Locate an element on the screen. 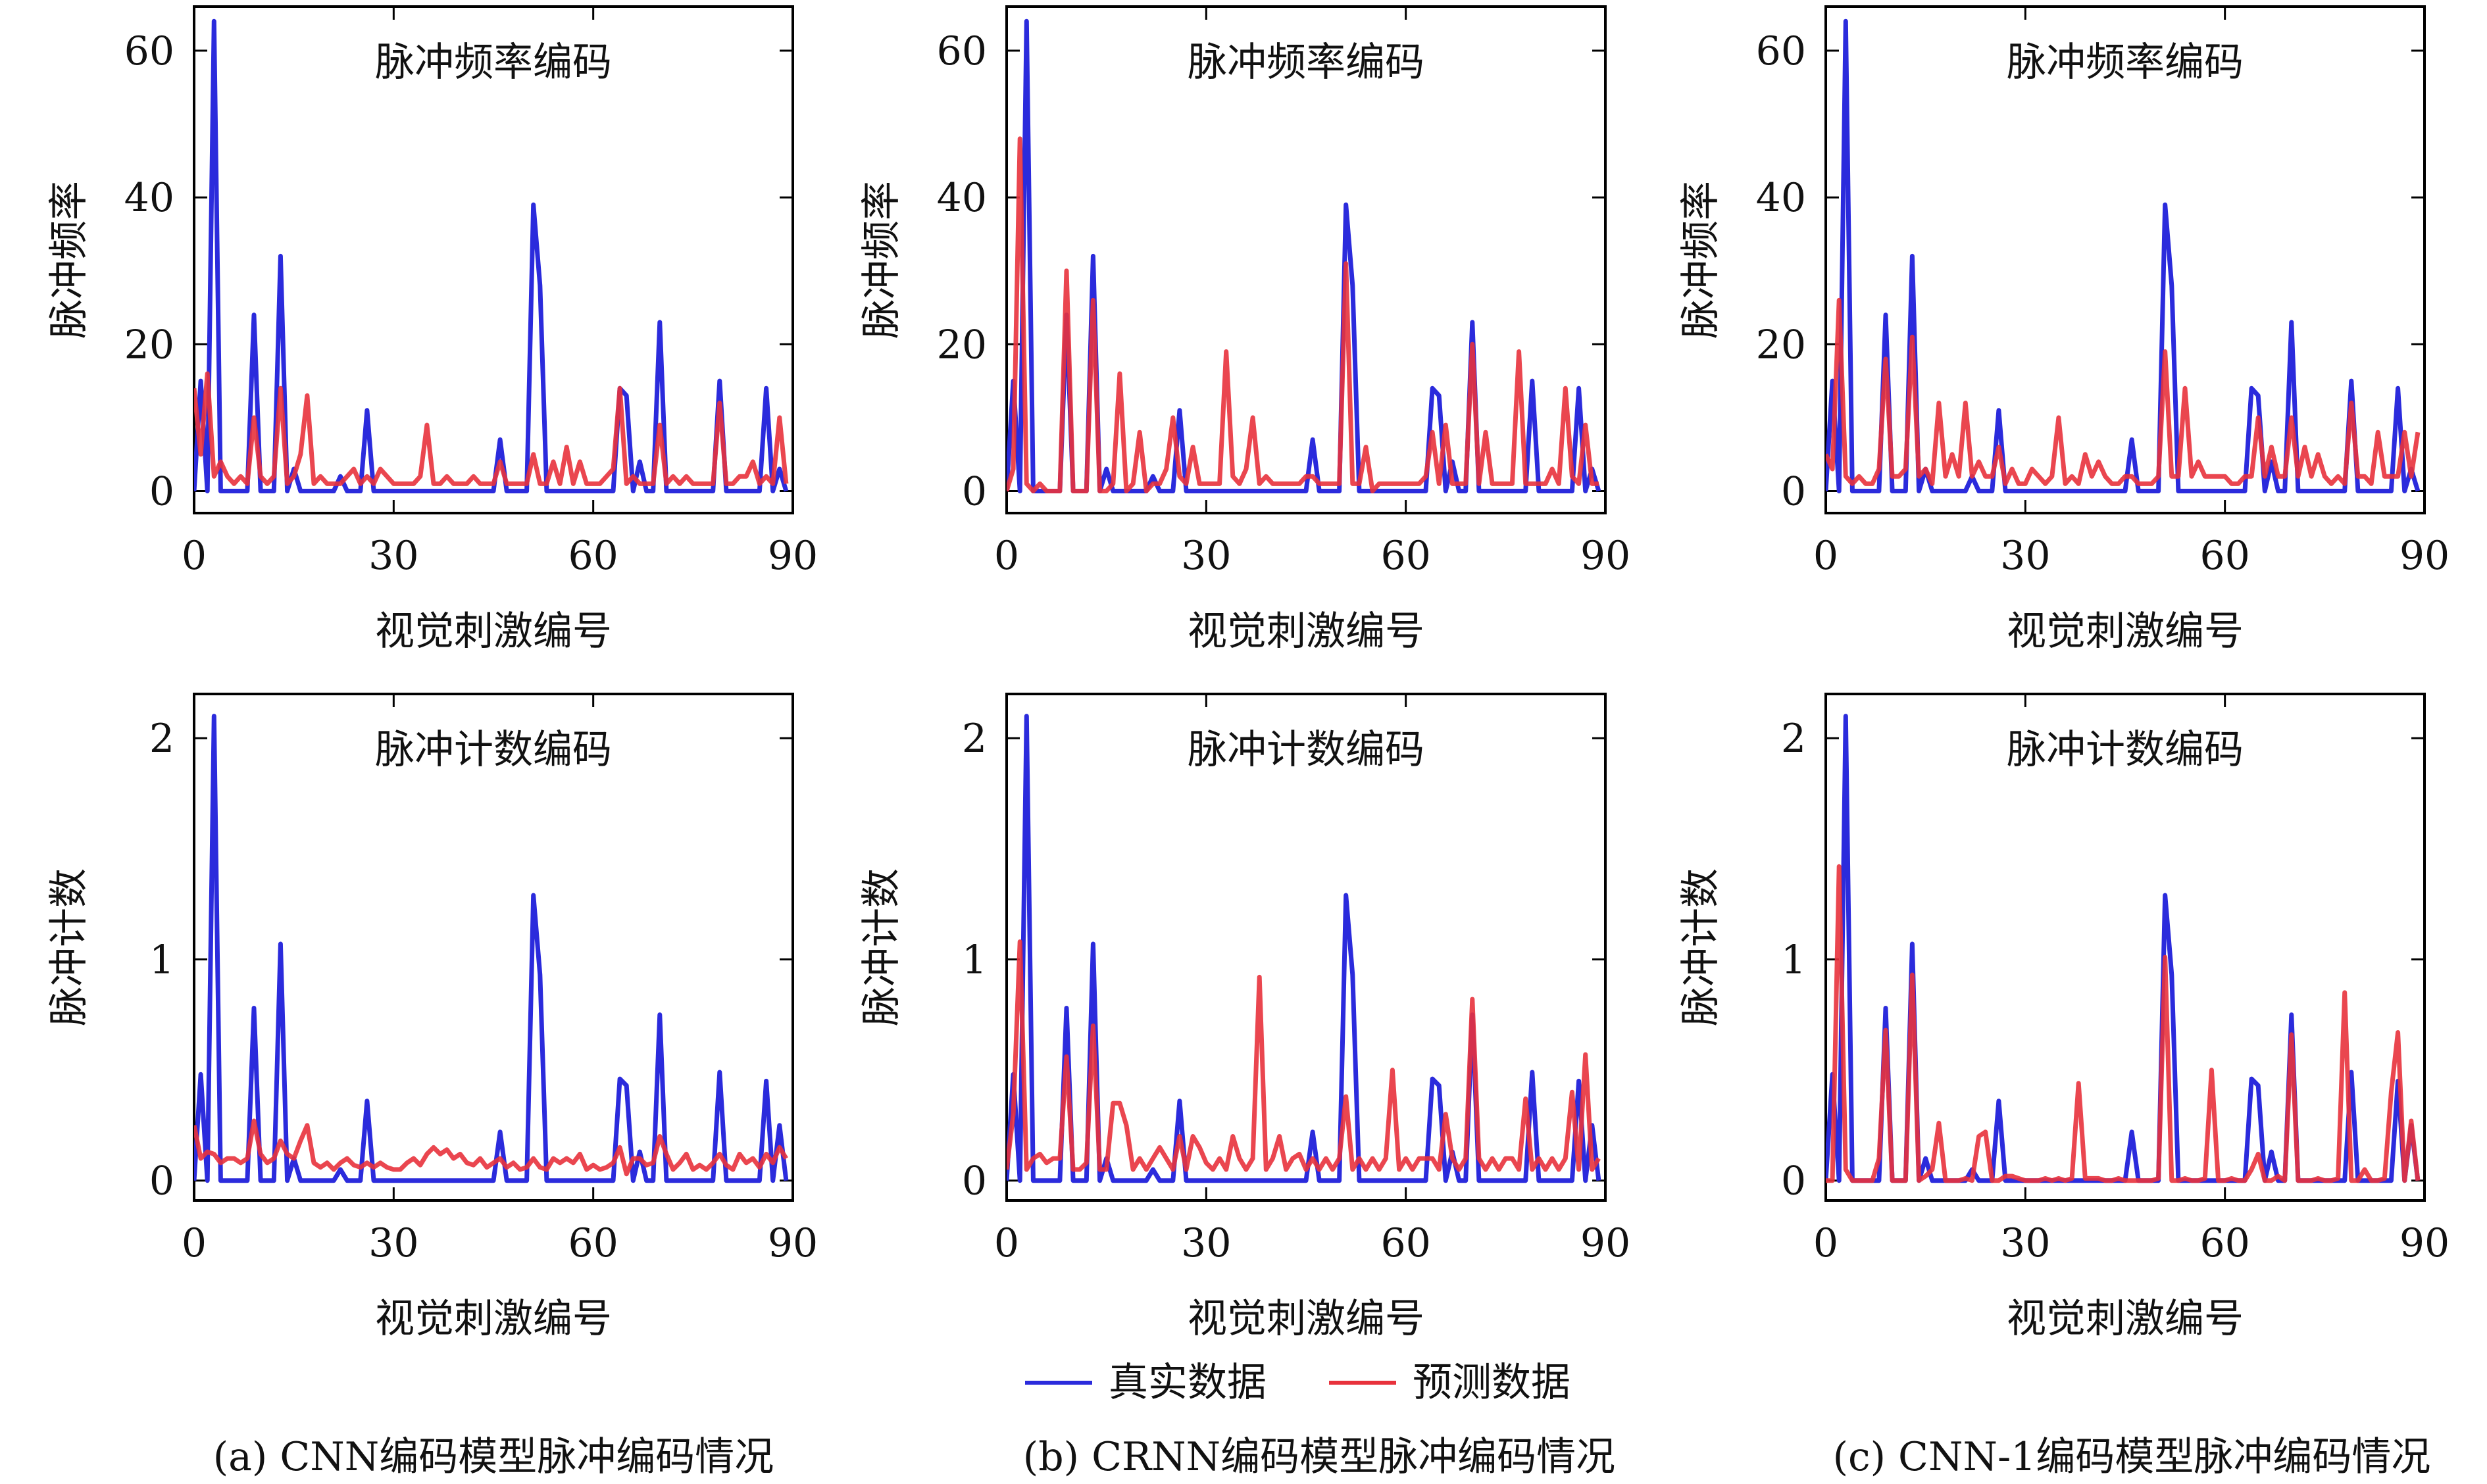 This screenshot has height=1484, width=2487. caption-b: (b) CRNN编码模型脉冲编码情况 is located at coordinates (1319, 1457).